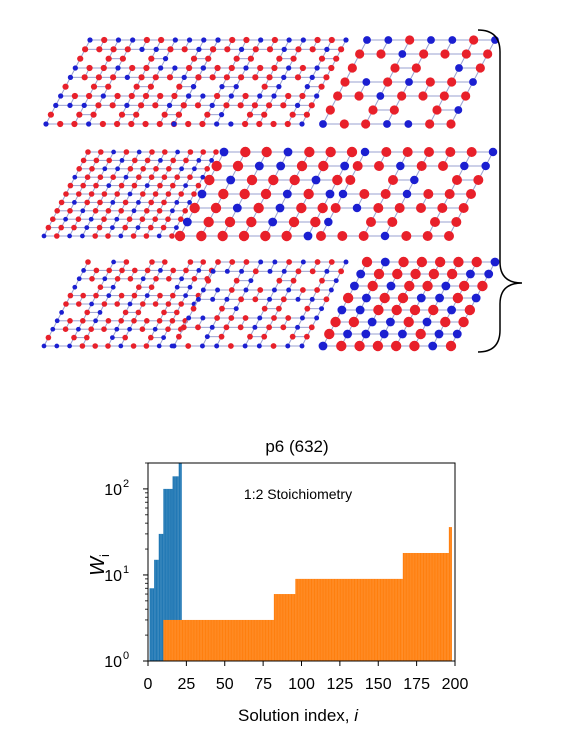  Describe the element at coordinates (186, 684) in the screenshot. I see `x-tick-label: 25` at that location.